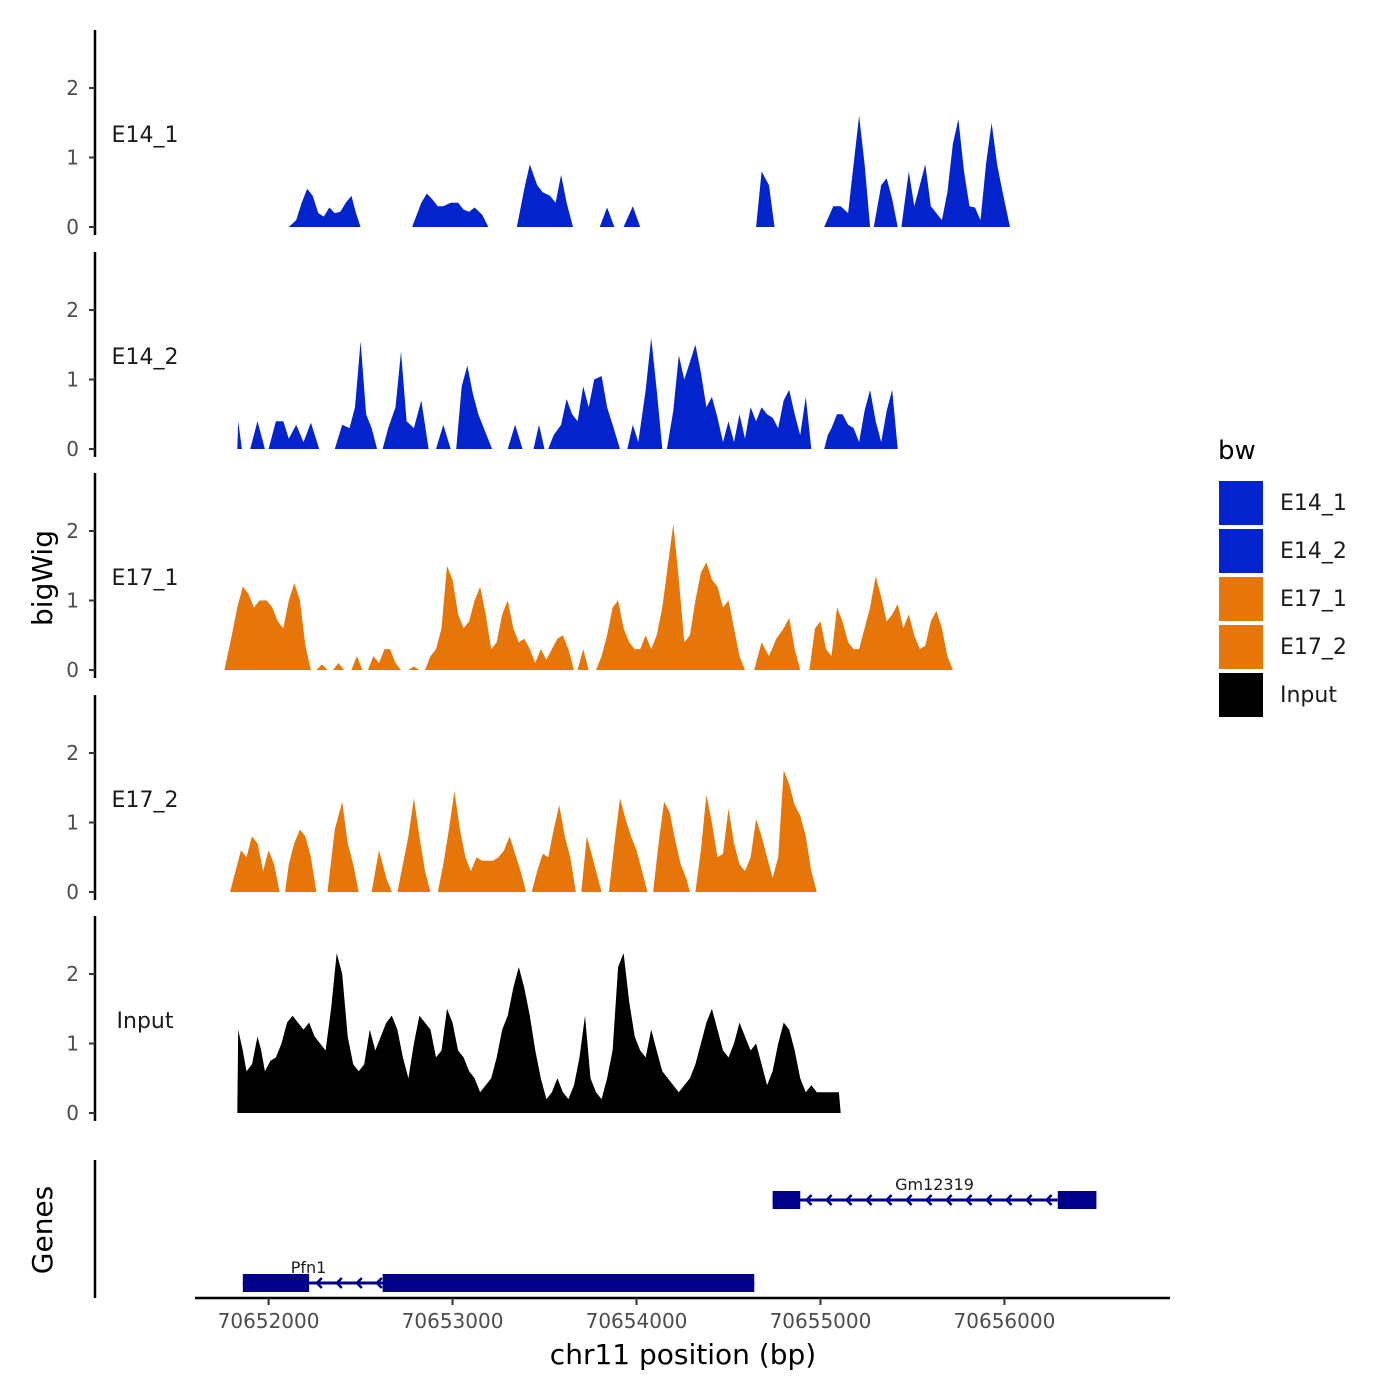  Describe the element at coordinates (453, 1321) in the screenshot. I see `x-tick-label: 70653000` at that location.